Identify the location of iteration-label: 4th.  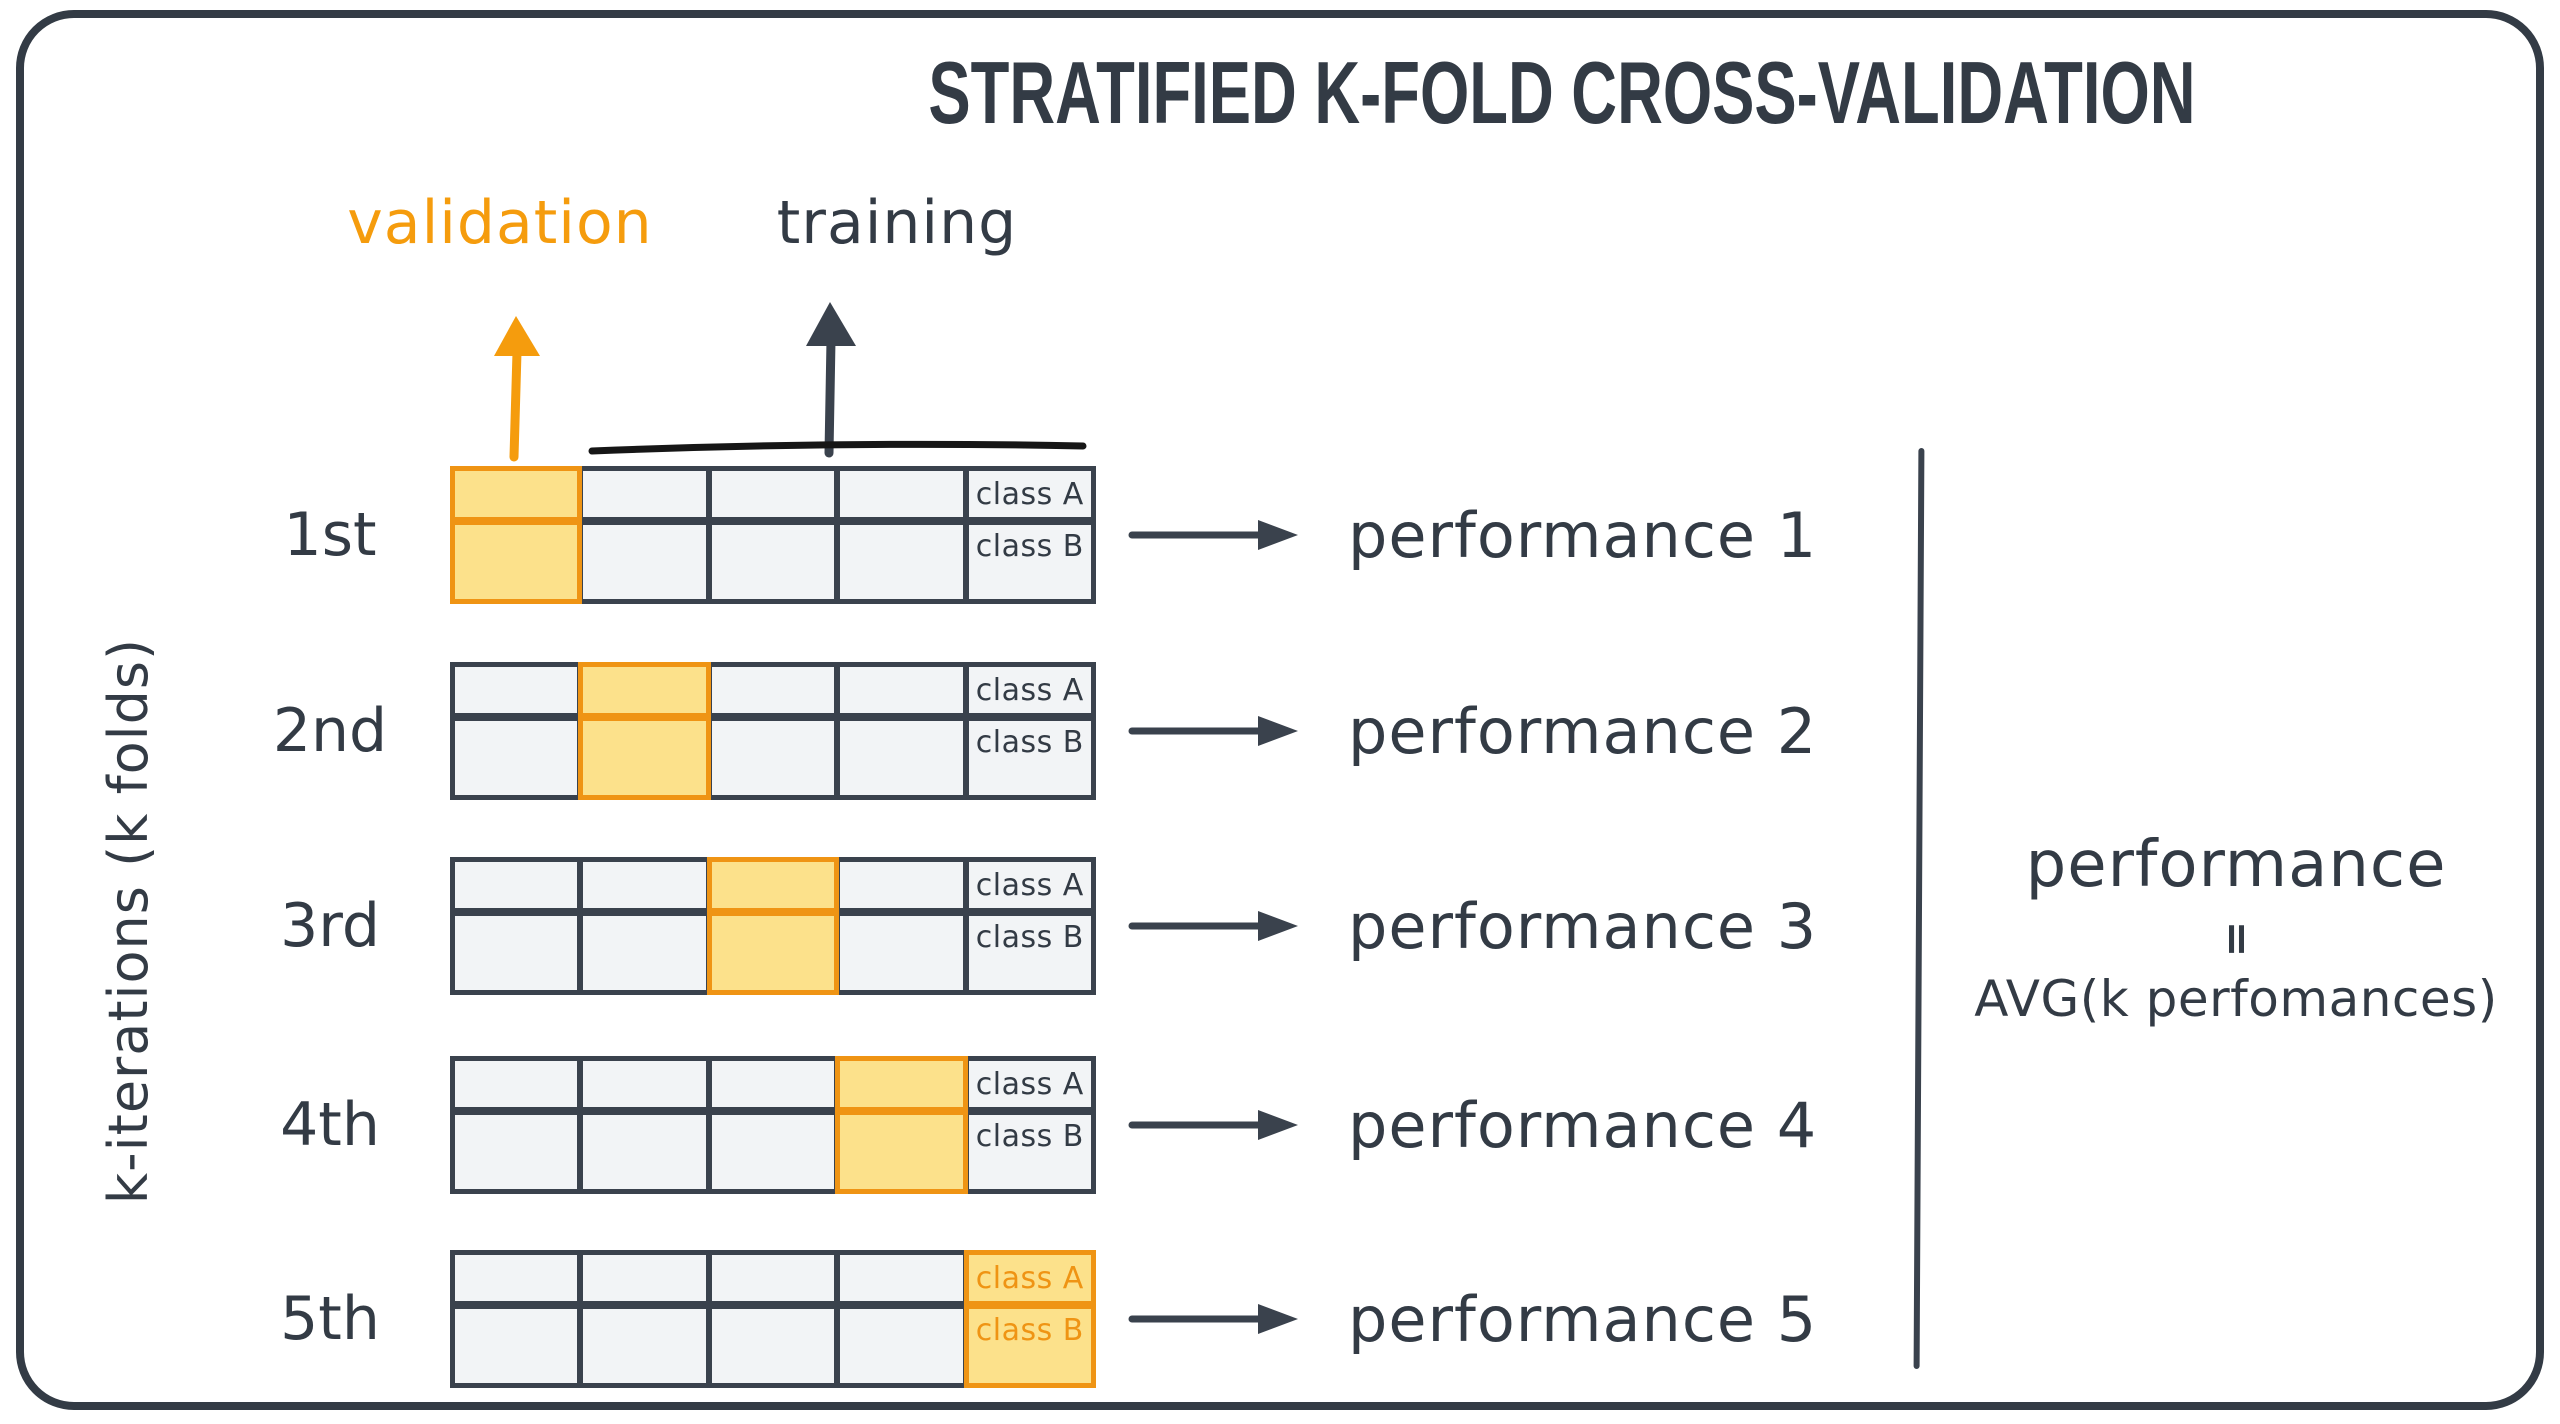
(330, 1125).